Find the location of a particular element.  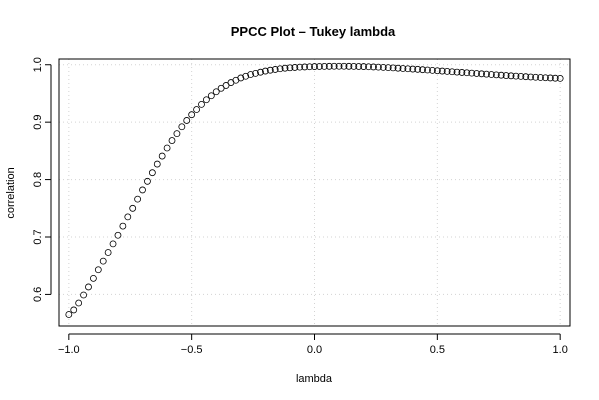

x-tick-label-3: 0.5 is located at coordinates (437, 350).